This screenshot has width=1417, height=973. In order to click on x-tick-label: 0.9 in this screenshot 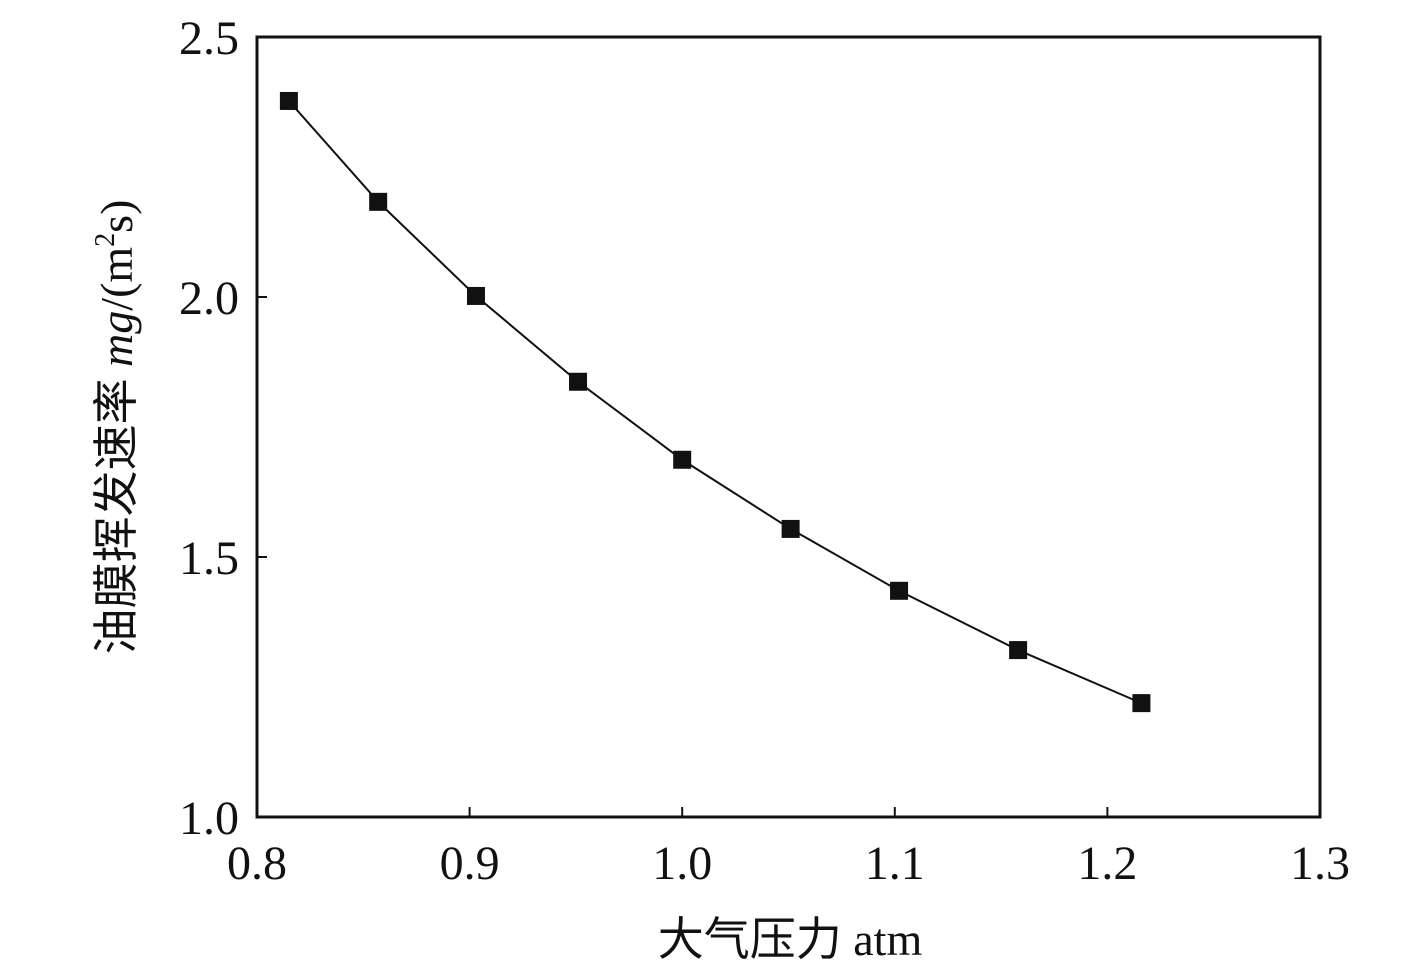, I will do `click(470, 863)`.